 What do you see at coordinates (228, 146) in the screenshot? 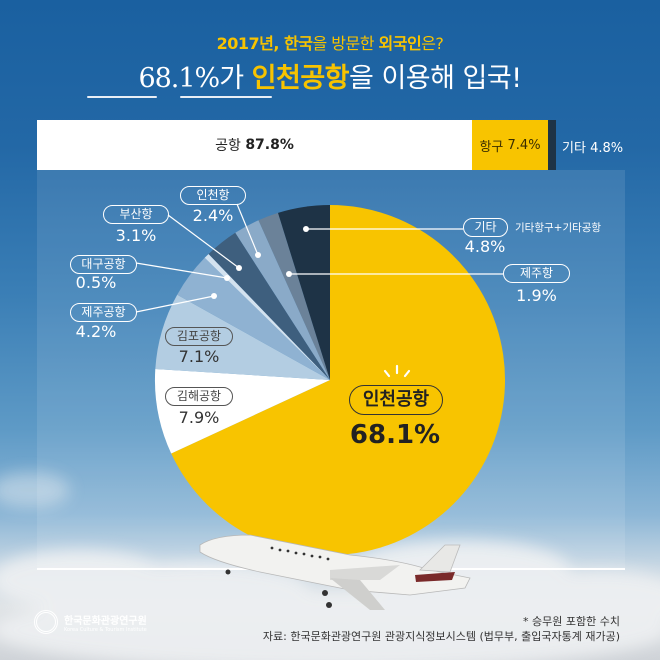
I see `bar-airport-label: 공항` at bounding box center [228, 146].